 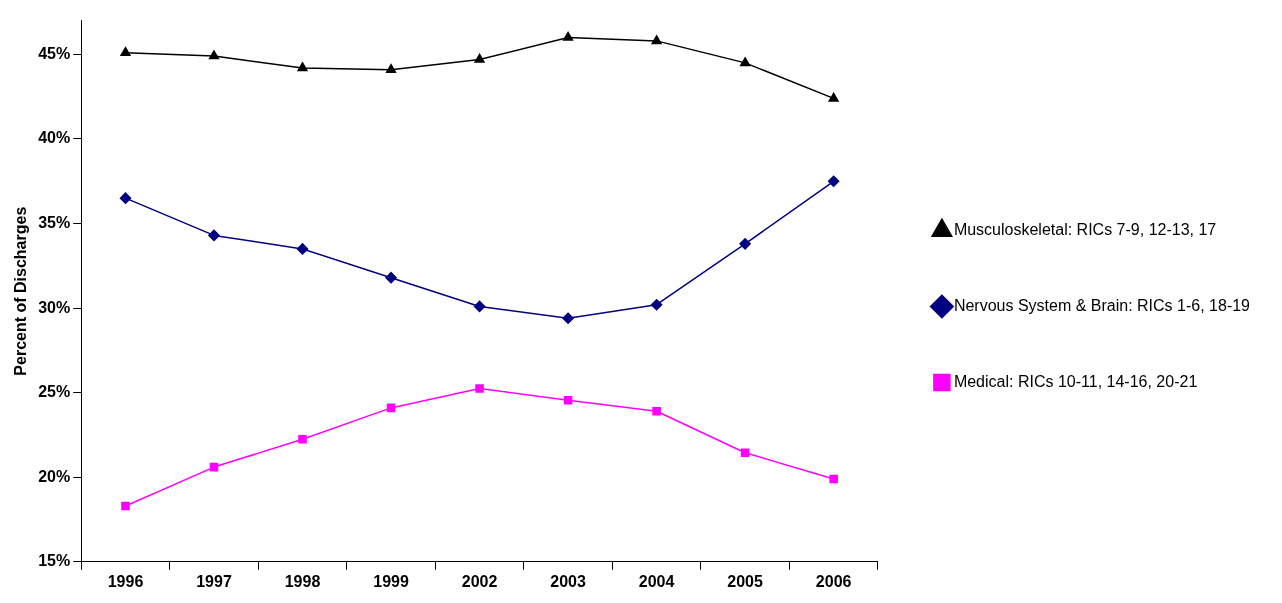 What do you see at coordinates (21, 291) in the screenshot?
I see `y-axis-title: Percent of Discharges` at bounding box center [21, 291].